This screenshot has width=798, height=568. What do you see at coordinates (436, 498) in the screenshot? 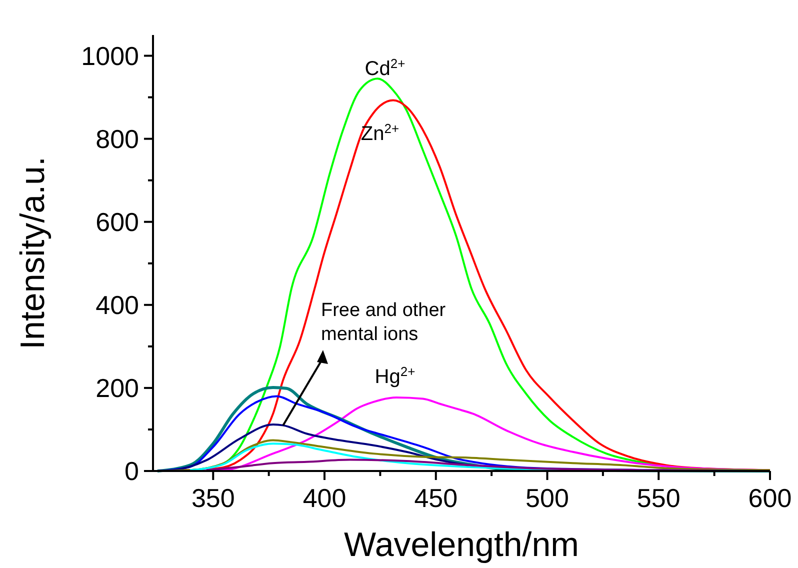
I see `x-tick-label: 450` at bounding box center [436, 498].